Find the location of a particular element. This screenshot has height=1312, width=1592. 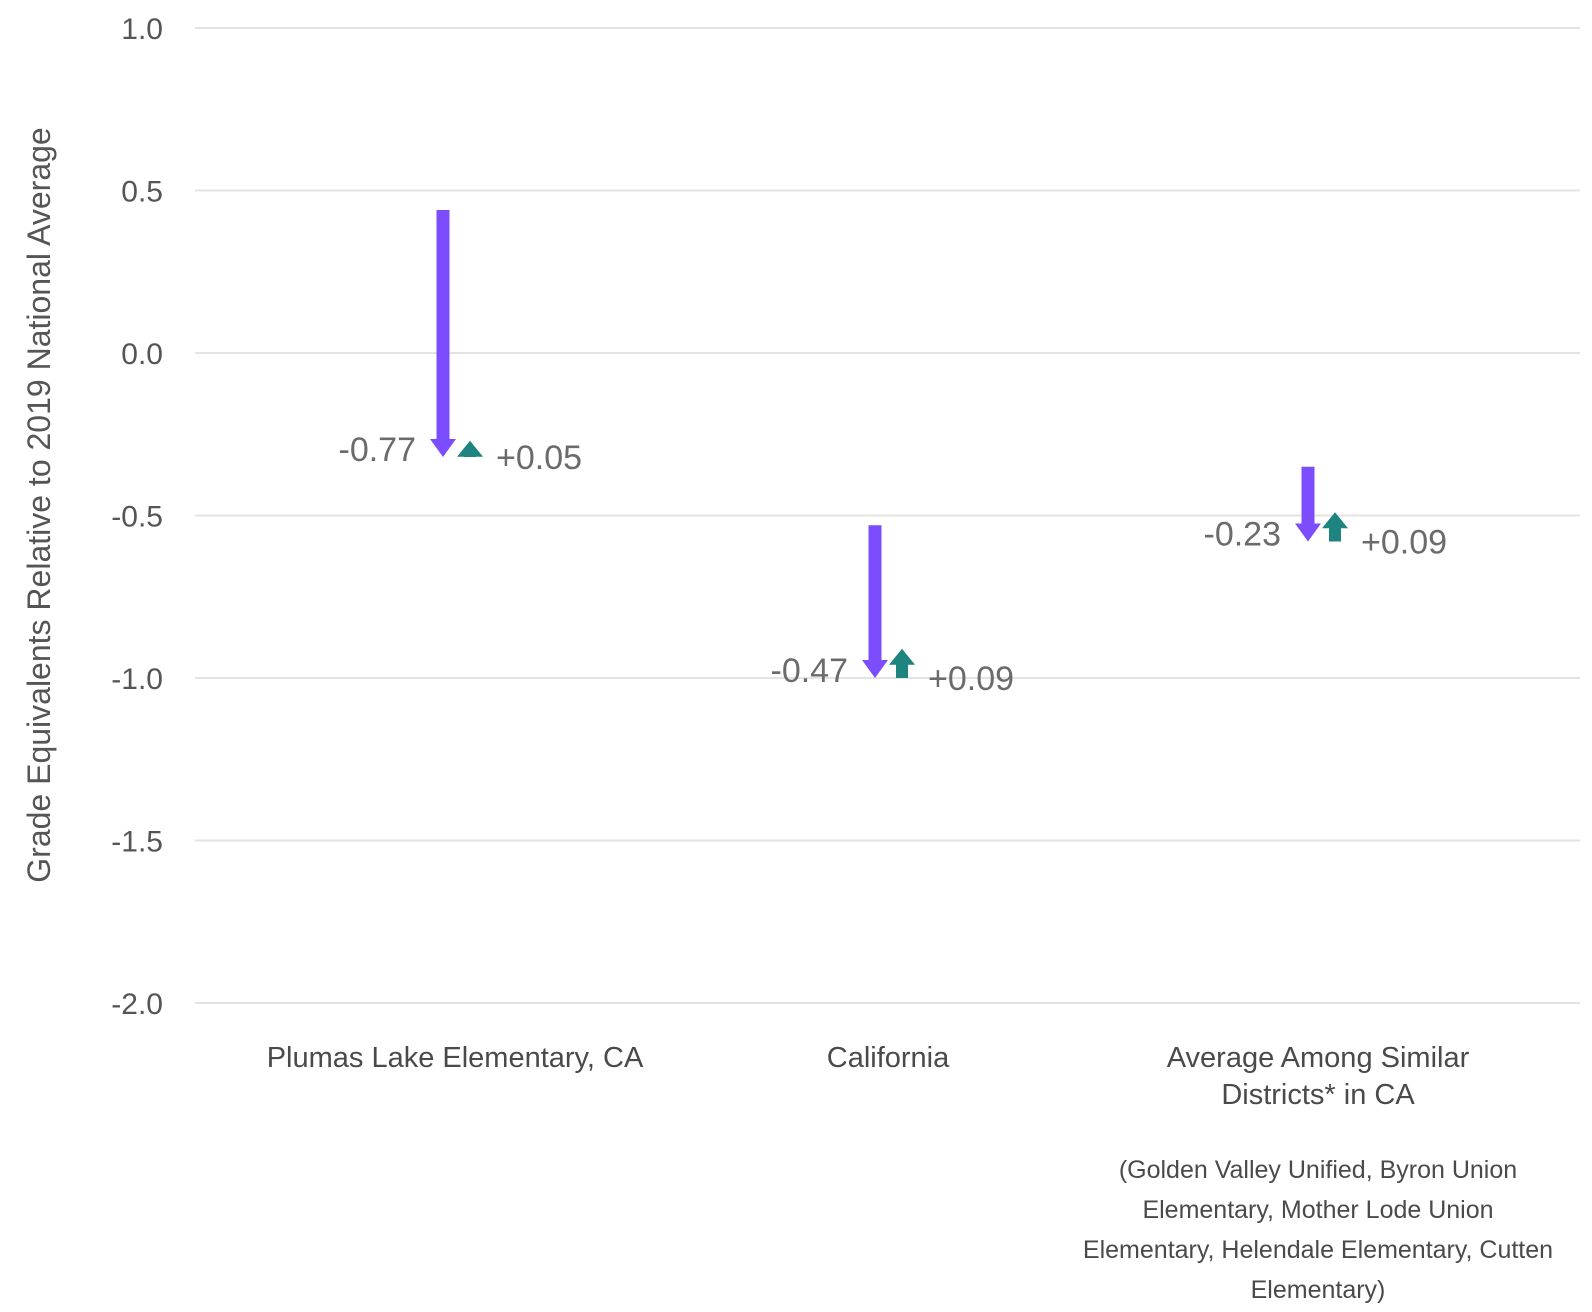

y-tick-label: -2.0 is located at coordinates (137, 1004).